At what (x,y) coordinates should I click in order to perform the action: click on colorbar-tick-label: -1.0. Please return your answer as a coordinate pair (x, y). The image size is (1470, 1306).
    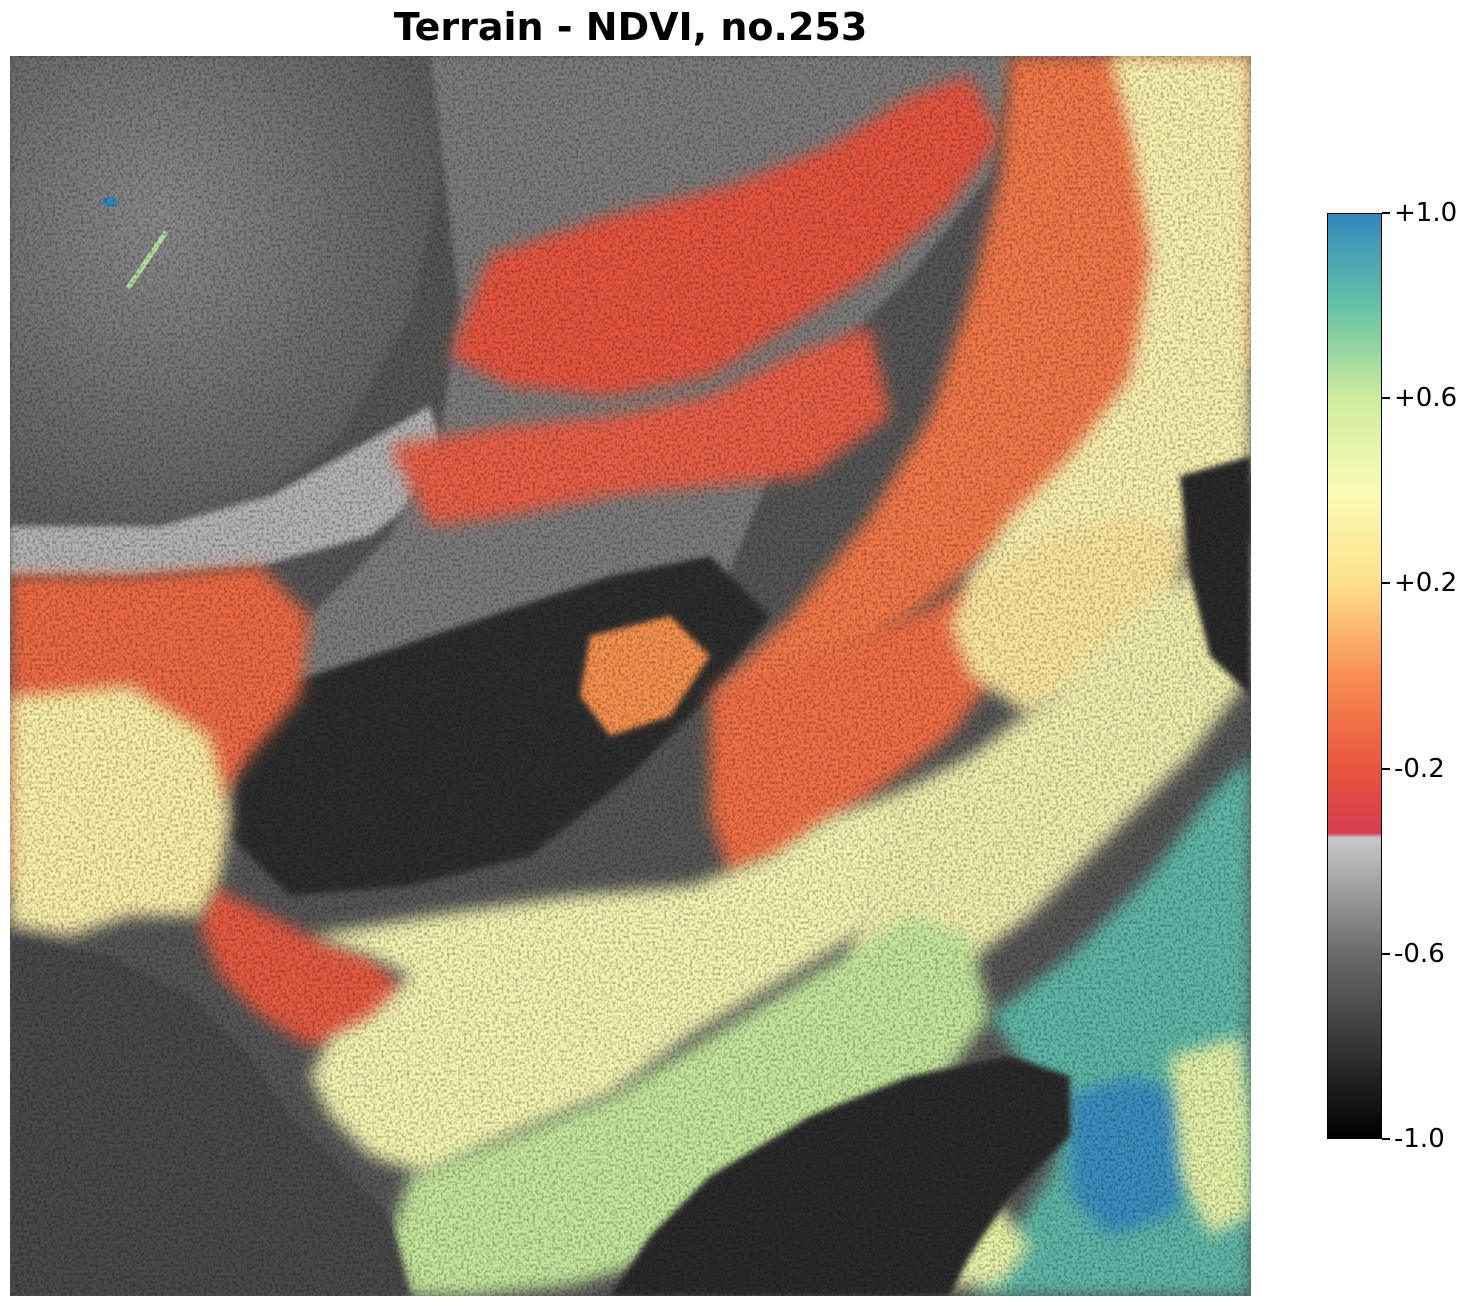
    Looking at the image, I should click on (1419, 1139).